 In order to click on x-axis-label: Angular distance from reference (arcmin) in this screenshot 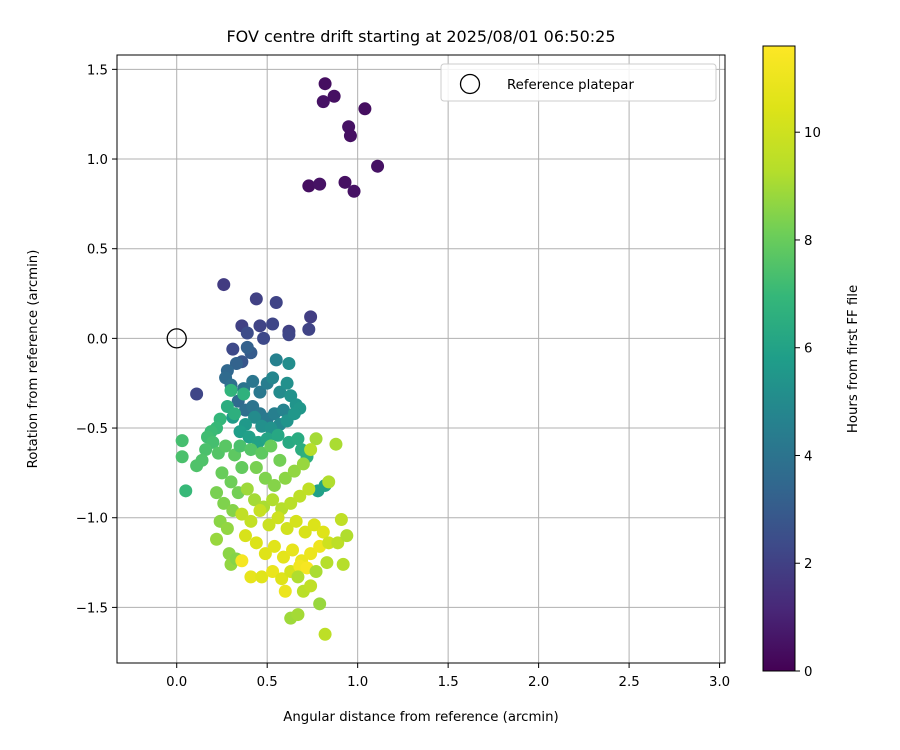, I will do `click(420, 717)`.